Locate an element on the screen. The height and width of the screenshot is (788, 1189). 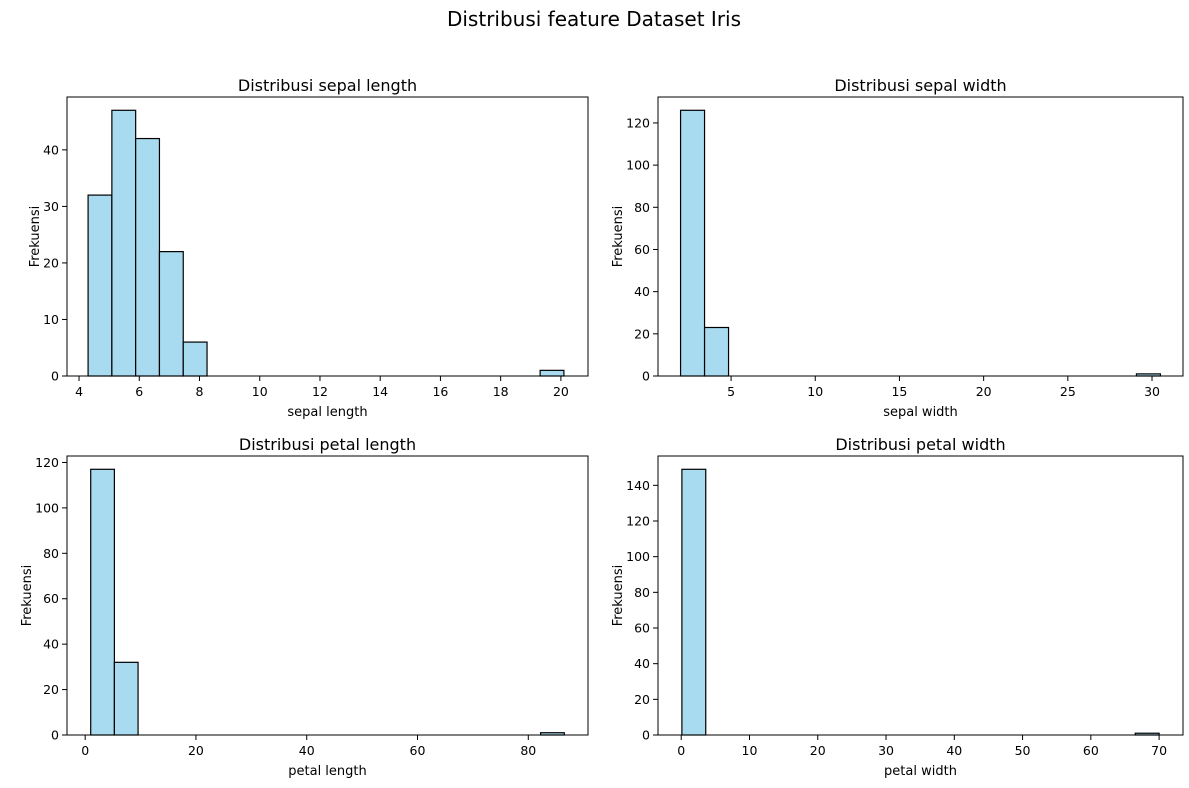
chart-petal-length-xlabel: petal length is located at coordinates (327, 771).